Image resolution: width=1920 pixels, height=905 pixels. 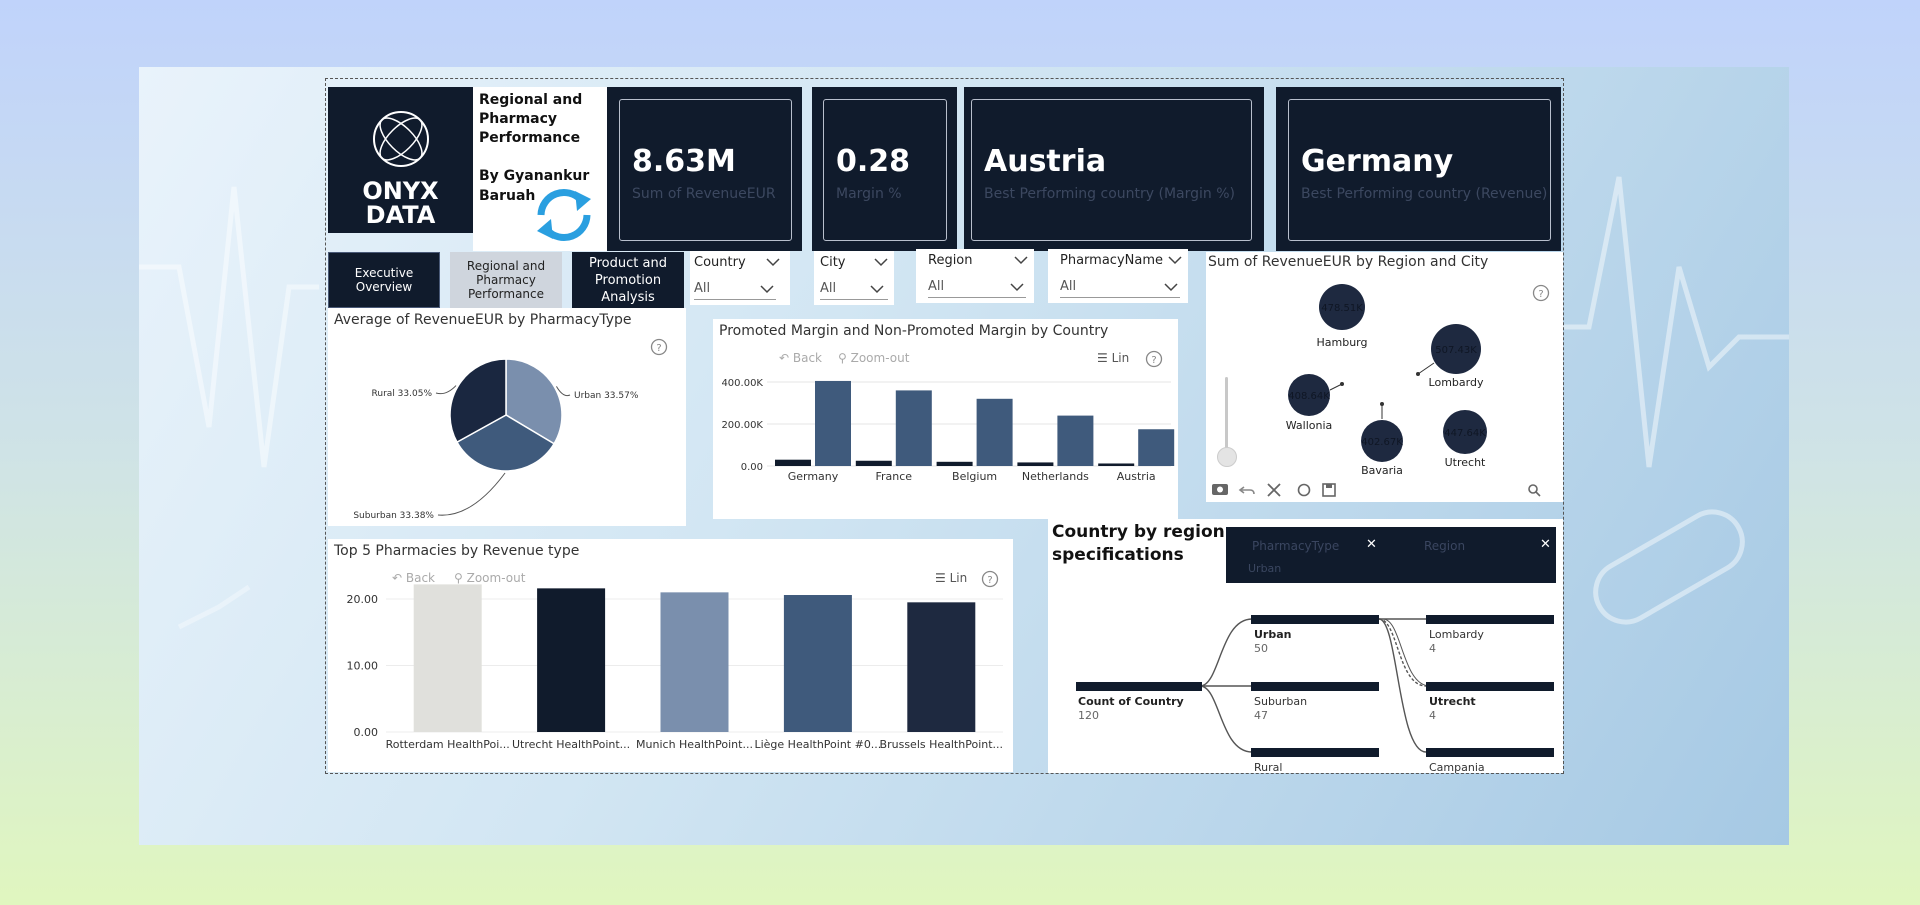 I want to click on shuffle-icon, so click(x=1274, y=490).